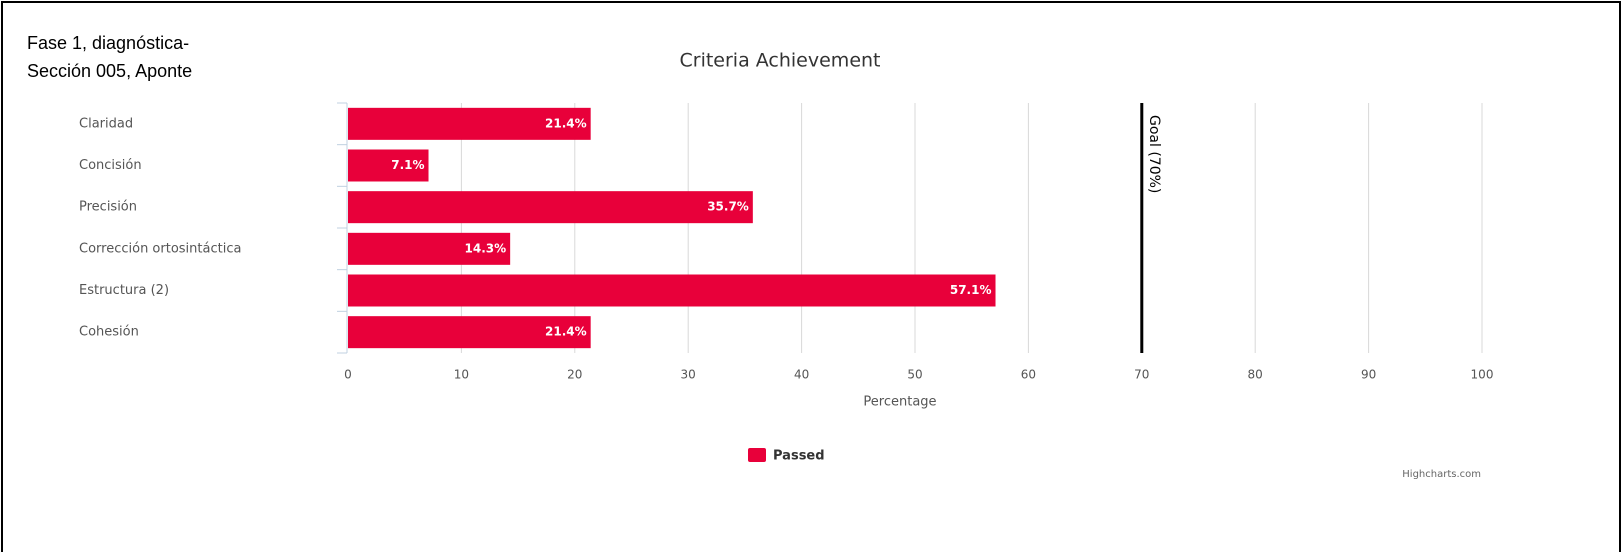 Image resolution: width=1623 pixels, height=552 pixels. What do you see at coordinates (109, 71) in the screenshot?
I see `header-line: Sección 005, Aponte` at bounding box center [109, 71].